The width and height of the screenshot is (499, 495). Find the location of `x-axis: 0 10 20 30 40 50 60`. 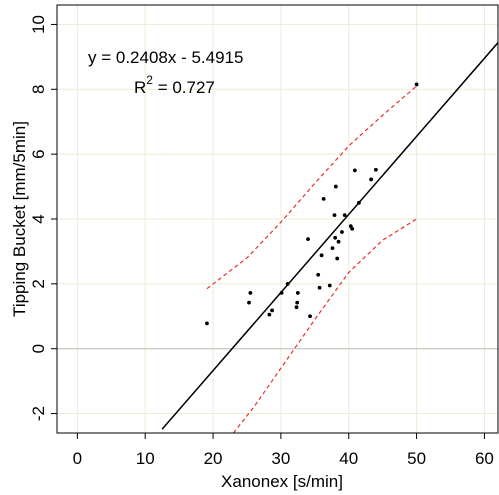

x-axis: 0 10 20 30 40 50 60 is located at coordinates (283, 450).